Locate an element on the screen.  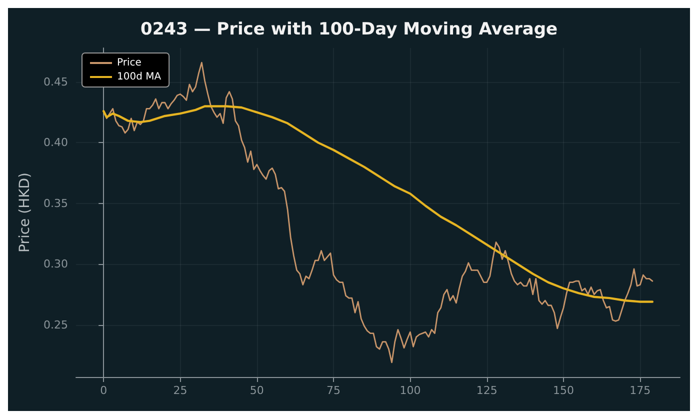
legend-label: Price is located at coordinates (129, 63).